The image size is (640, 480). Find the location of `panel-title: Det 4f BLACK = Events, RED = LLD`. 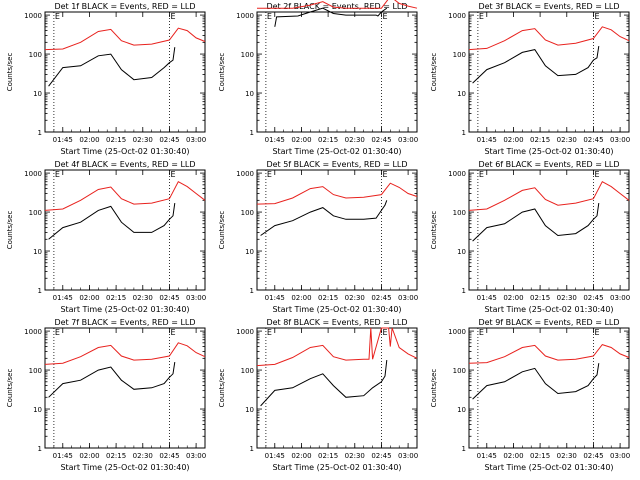

panel-title: Det 4f BLACK = Events, RED = LLD is located at coordinates (124, 164).